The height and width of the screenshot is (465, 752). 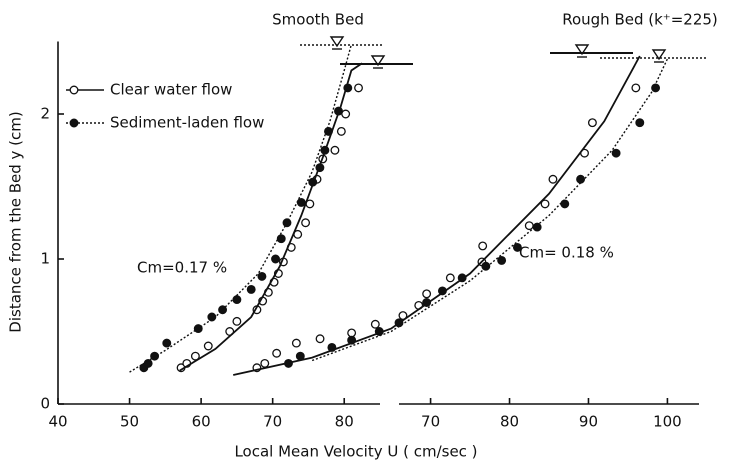 What do you see at coordinates (16, 221) in the screenshot?
I see `y-axis-label: Distance from the Bed y (cm)` at bounding box center [16, 221].